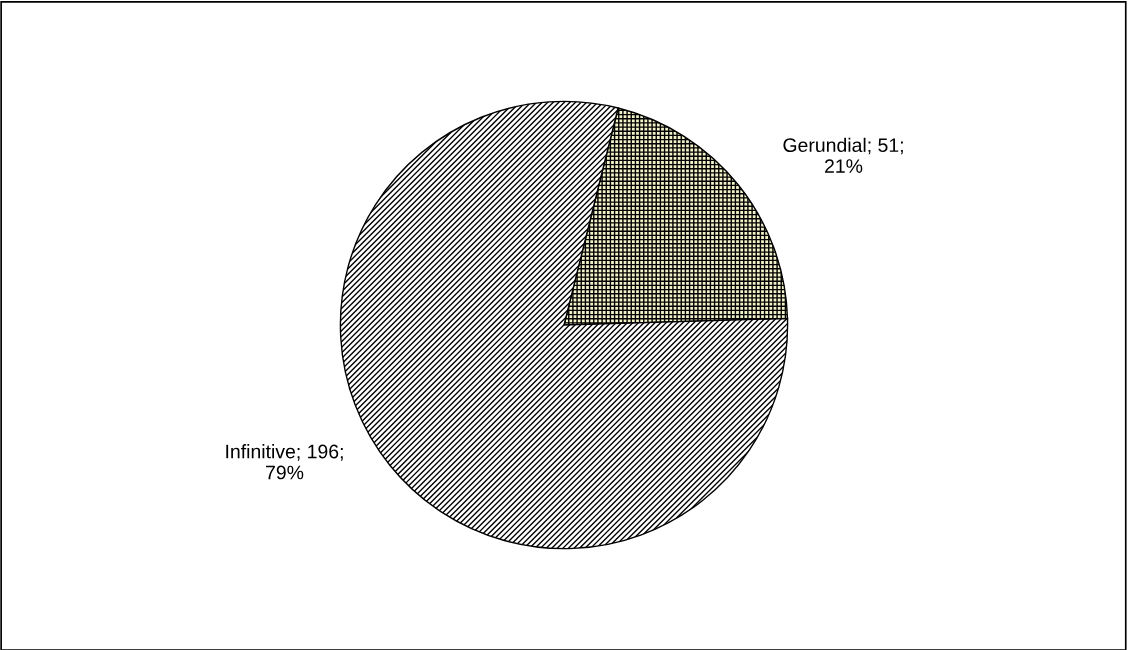  What do you see at coordinates (284, 462) in the screenshot?
I see `slice-label: Infinitive; 196; 79%` at bounding box center [284, 462].